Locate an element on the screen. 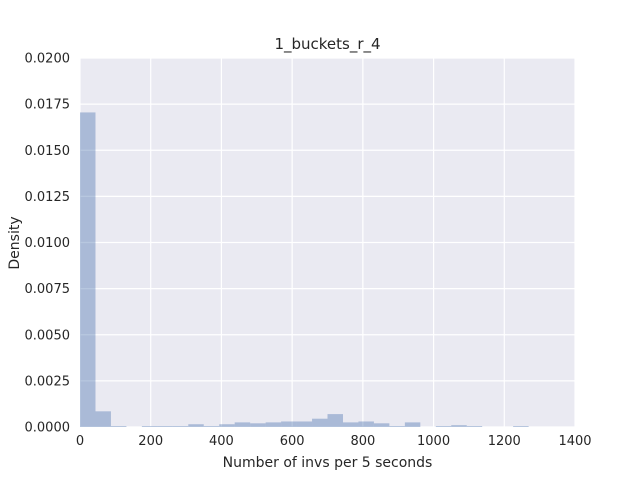 The width and height of the screenshot is (640, 480). y-tick-label: 0.0125 is located at coordinates (48, 197).